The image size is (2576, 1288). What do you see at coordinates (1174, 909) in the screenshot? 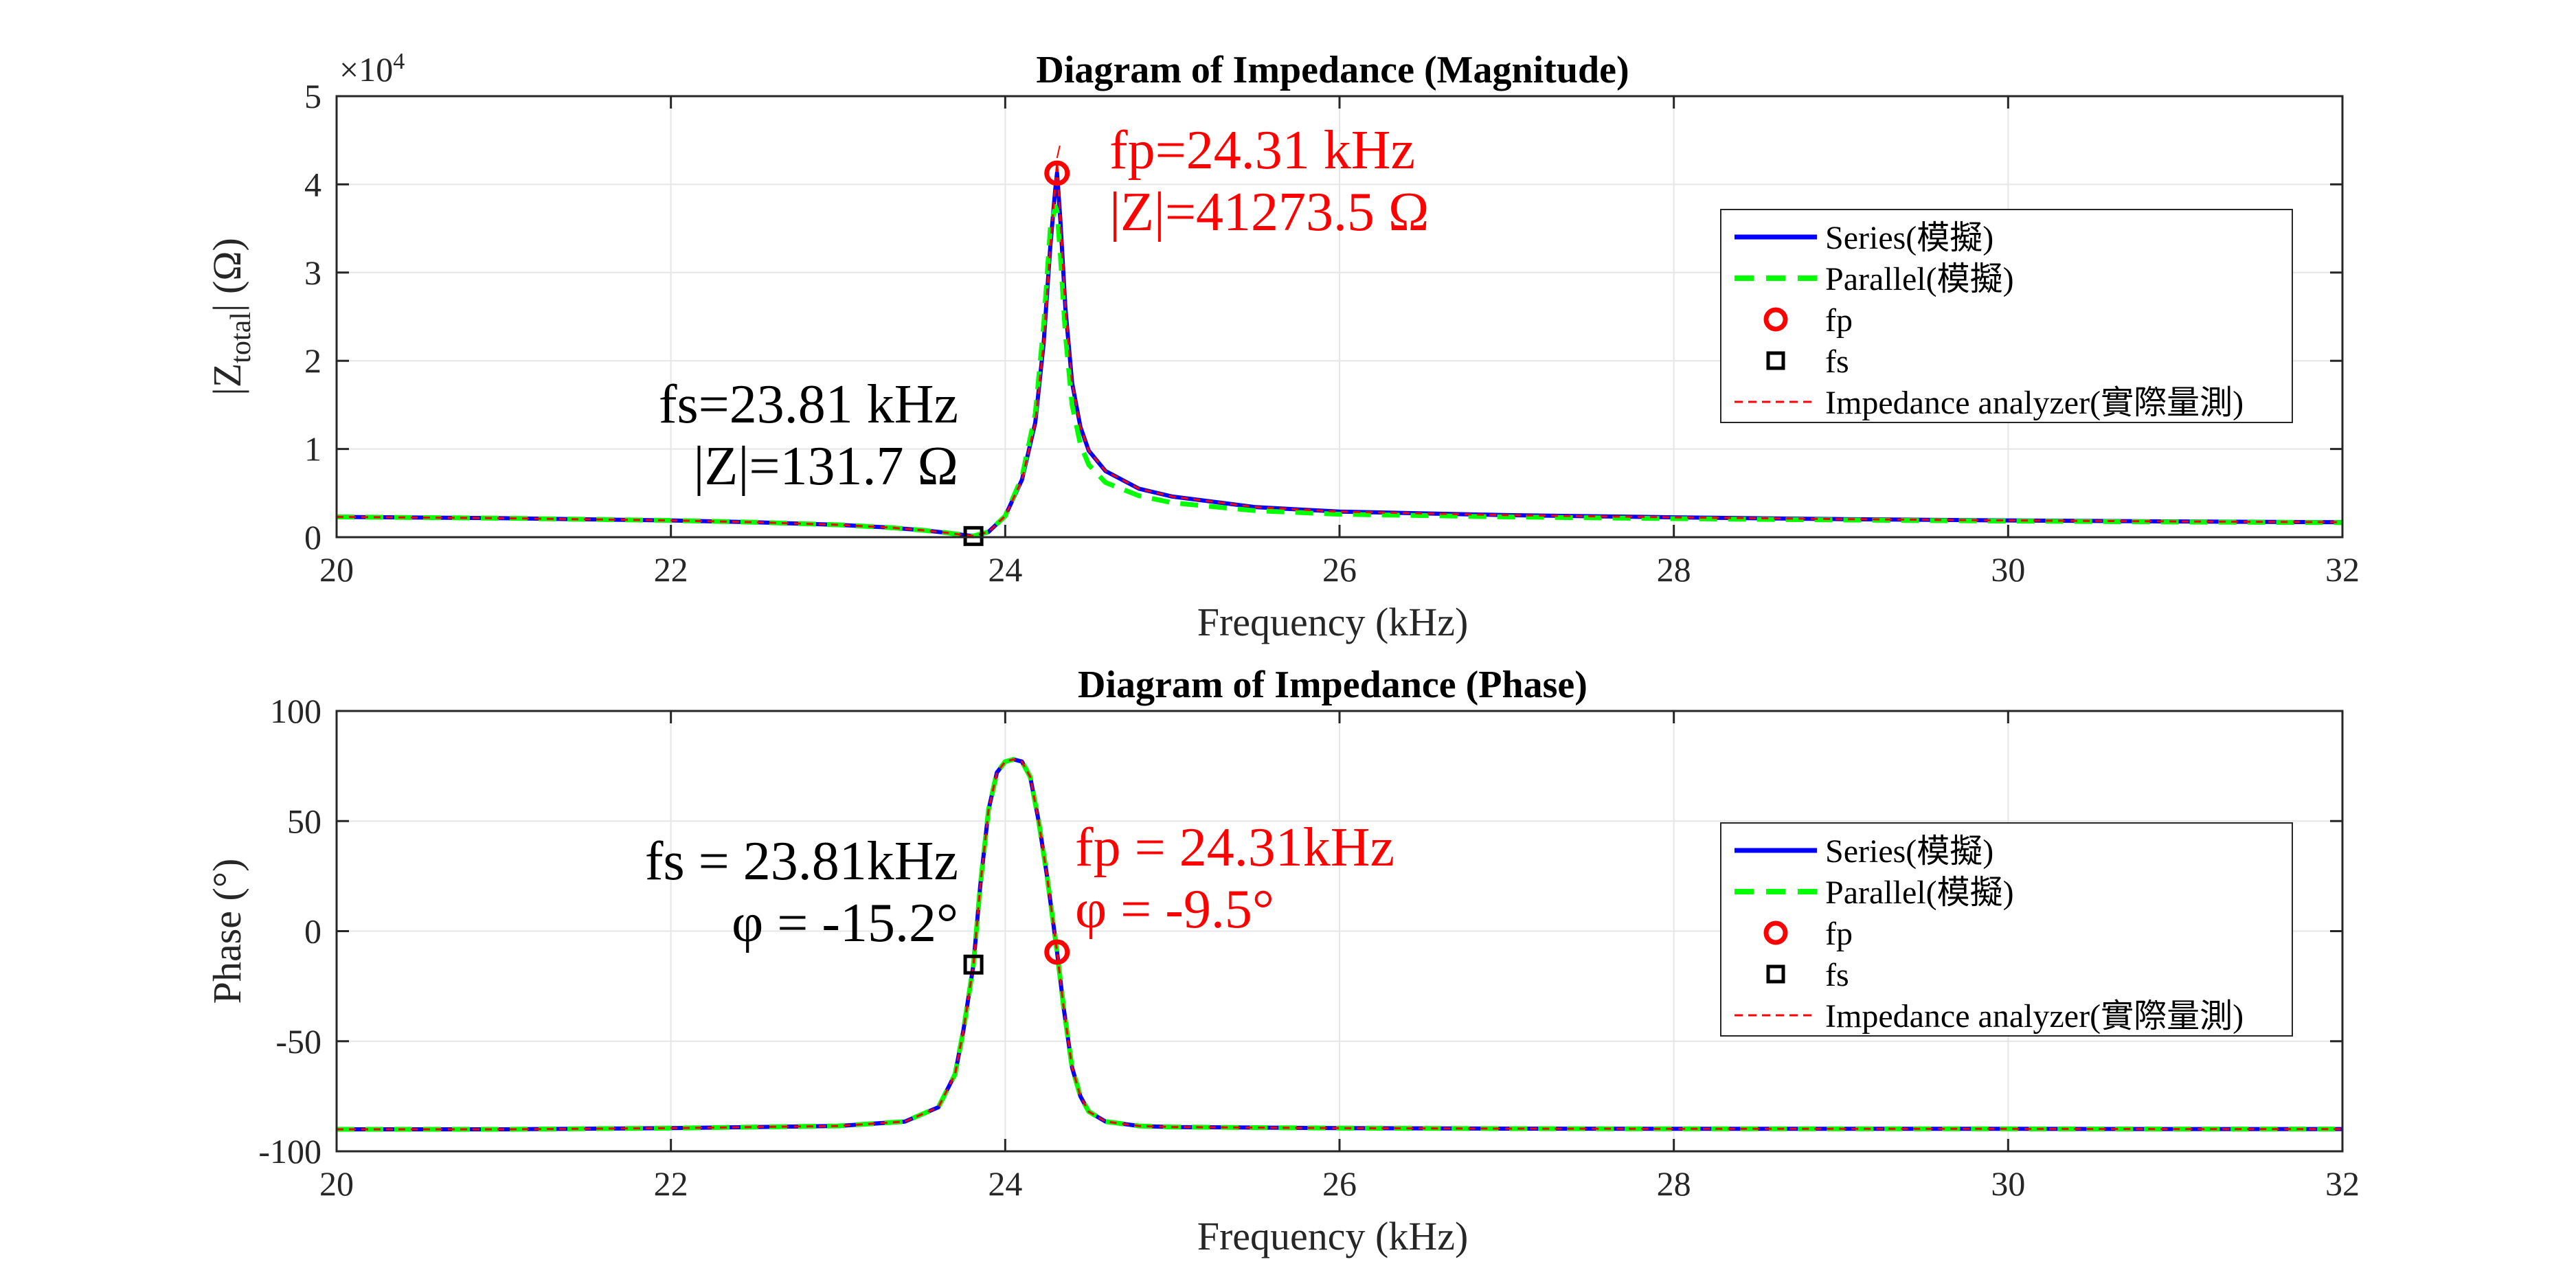
I see `fp-annotation-value: φ = -9.5°` at bounding box center [1174, 909].